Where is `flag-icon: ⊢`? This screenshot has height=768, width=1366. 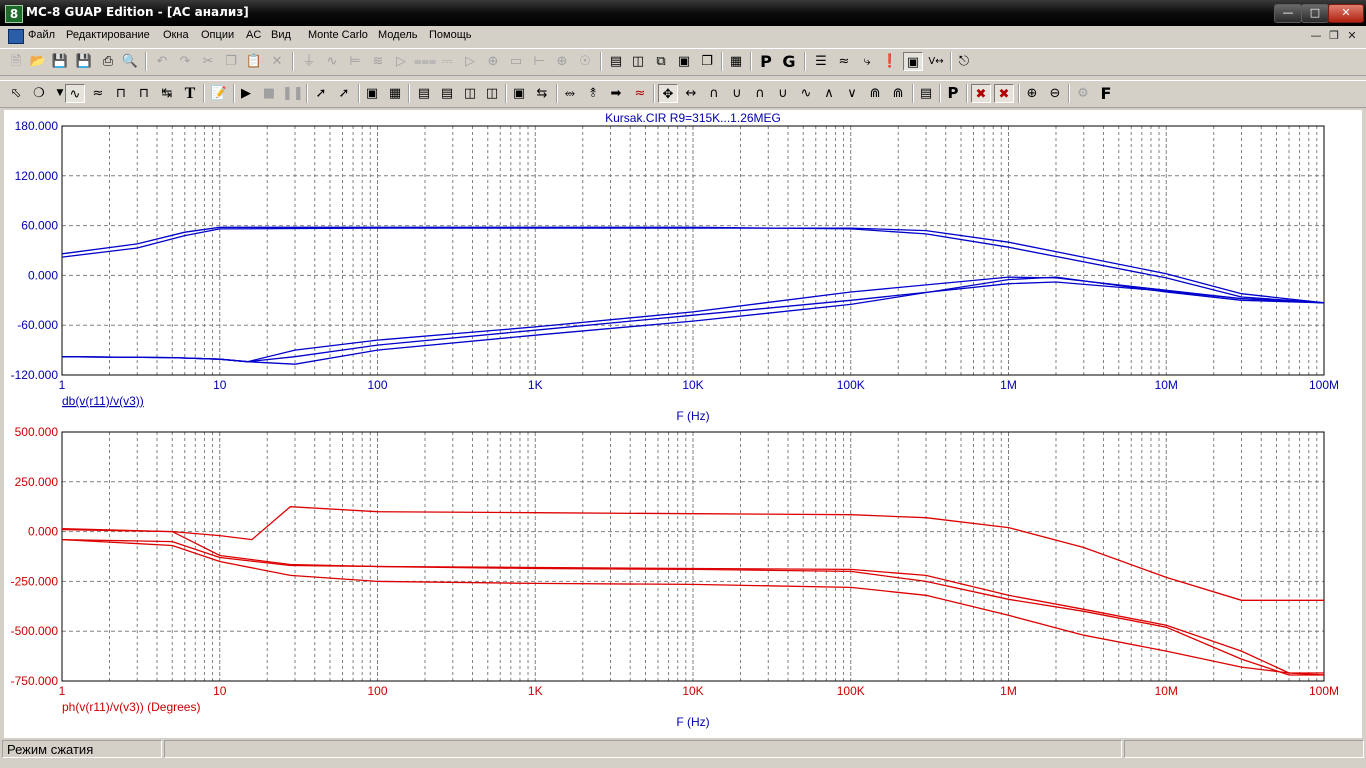 flag-icon: ⊢ is located at coordinates (539, 61).